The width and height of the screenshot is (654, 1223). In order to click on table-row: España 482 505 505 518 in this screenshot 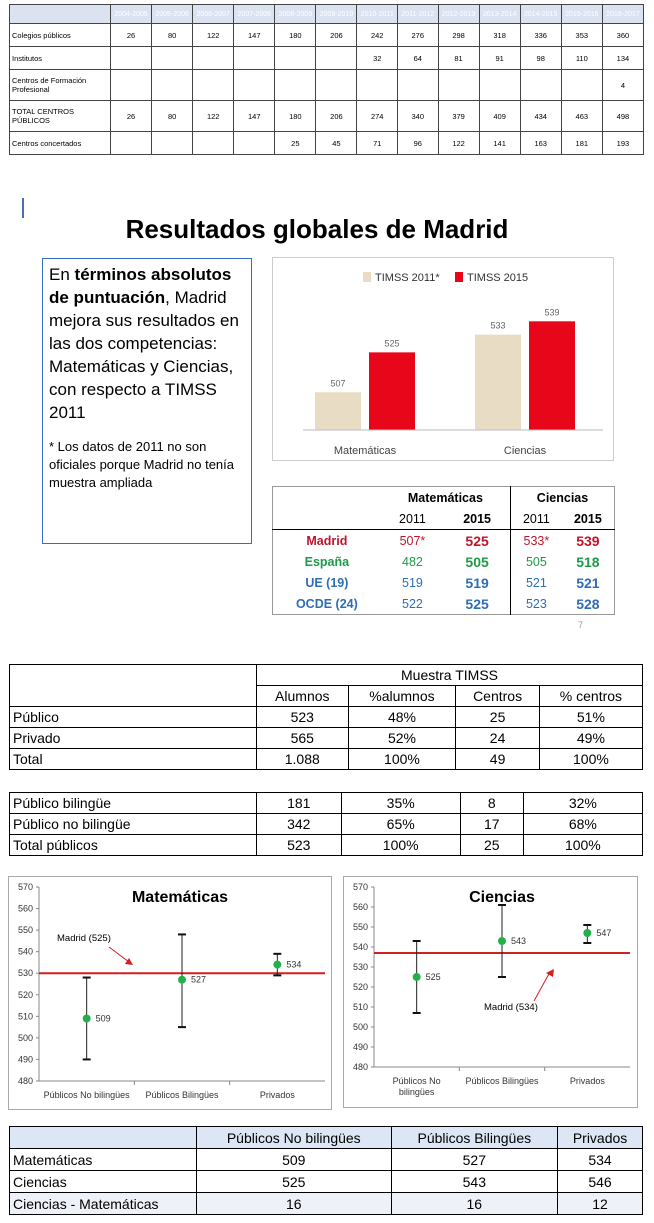, I will do `click(444, 561)`.